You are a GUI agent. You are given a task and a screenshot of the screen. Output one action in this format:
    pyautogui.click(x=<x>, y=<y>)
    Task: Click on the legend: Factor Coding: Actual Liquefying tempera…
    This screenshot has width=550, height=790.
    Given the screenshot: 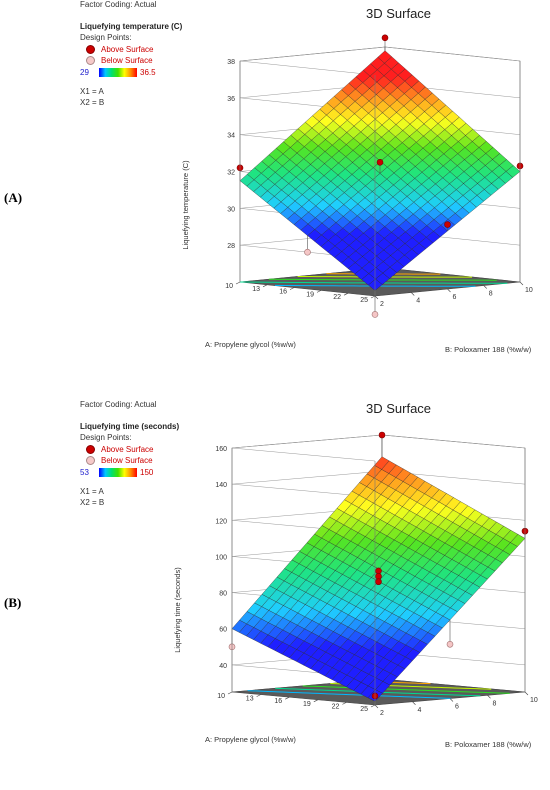 What is the action you would take?
    pyautogui.click(x=131, y=54)
    